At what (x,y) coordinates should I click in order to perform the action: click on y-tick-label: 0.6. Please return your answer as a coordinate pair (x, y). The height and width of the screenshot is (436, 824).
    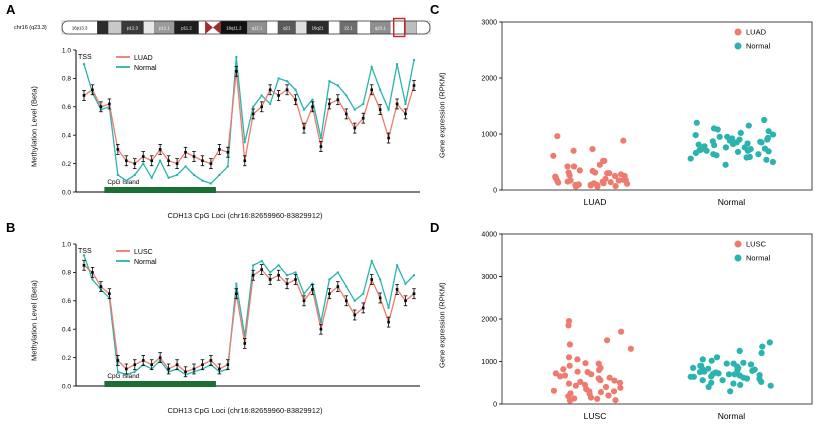
    Looking at the image, I should click on (66, 107).